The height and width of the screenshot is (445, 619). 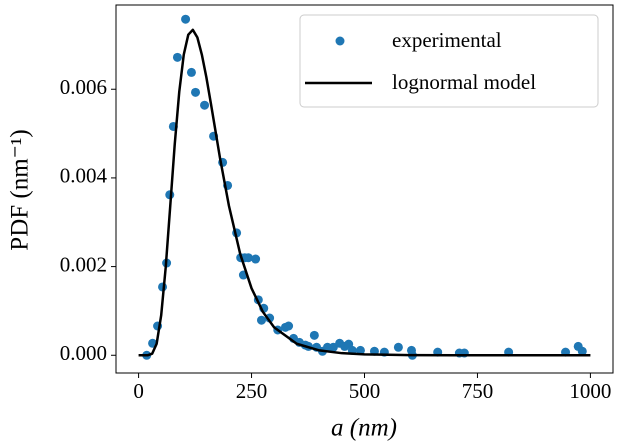 What do you see at coordinates (364, 428) in the screenshot?
I see `x-axis-label: a (nm)` at bounding box center [364, 428].